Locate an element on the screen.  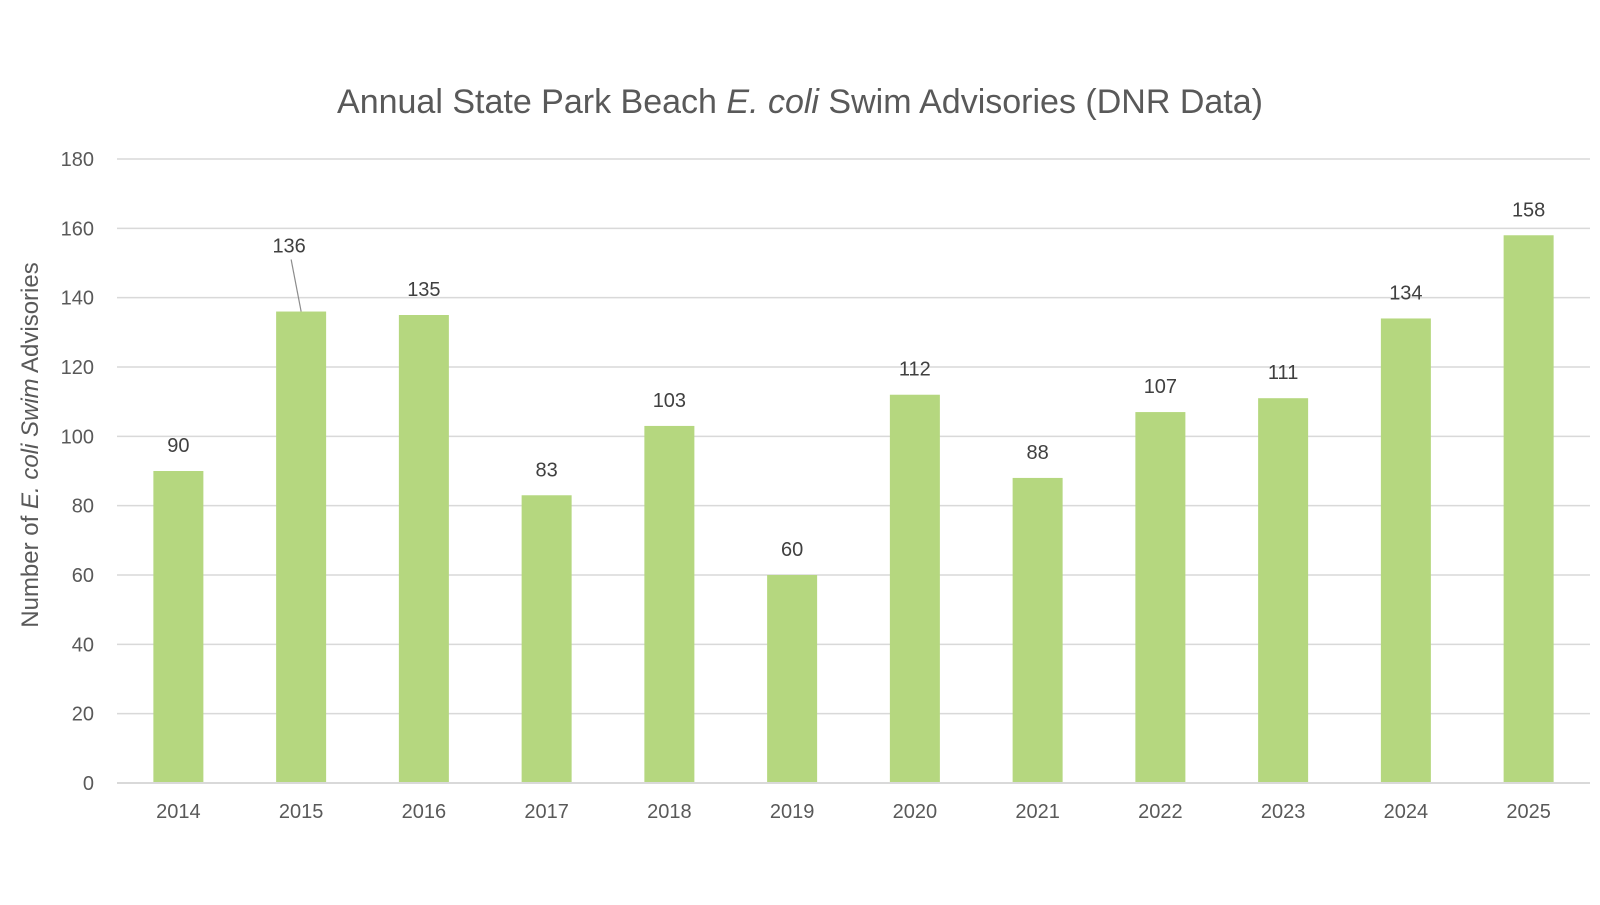
y-tick-label: 60 is located at coordinates (83, 576).